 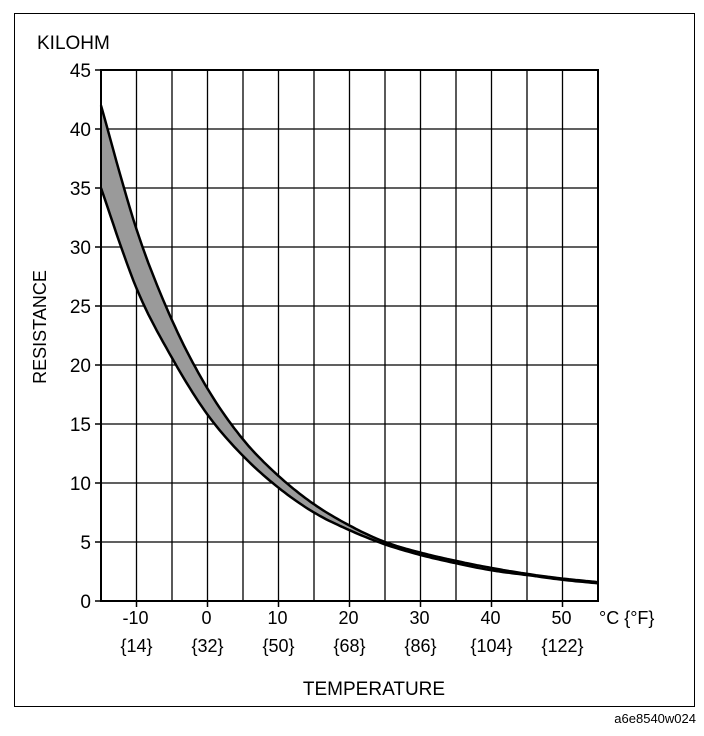 I want to click on x-tick-label-c: 20, so click(x=348, y=618).